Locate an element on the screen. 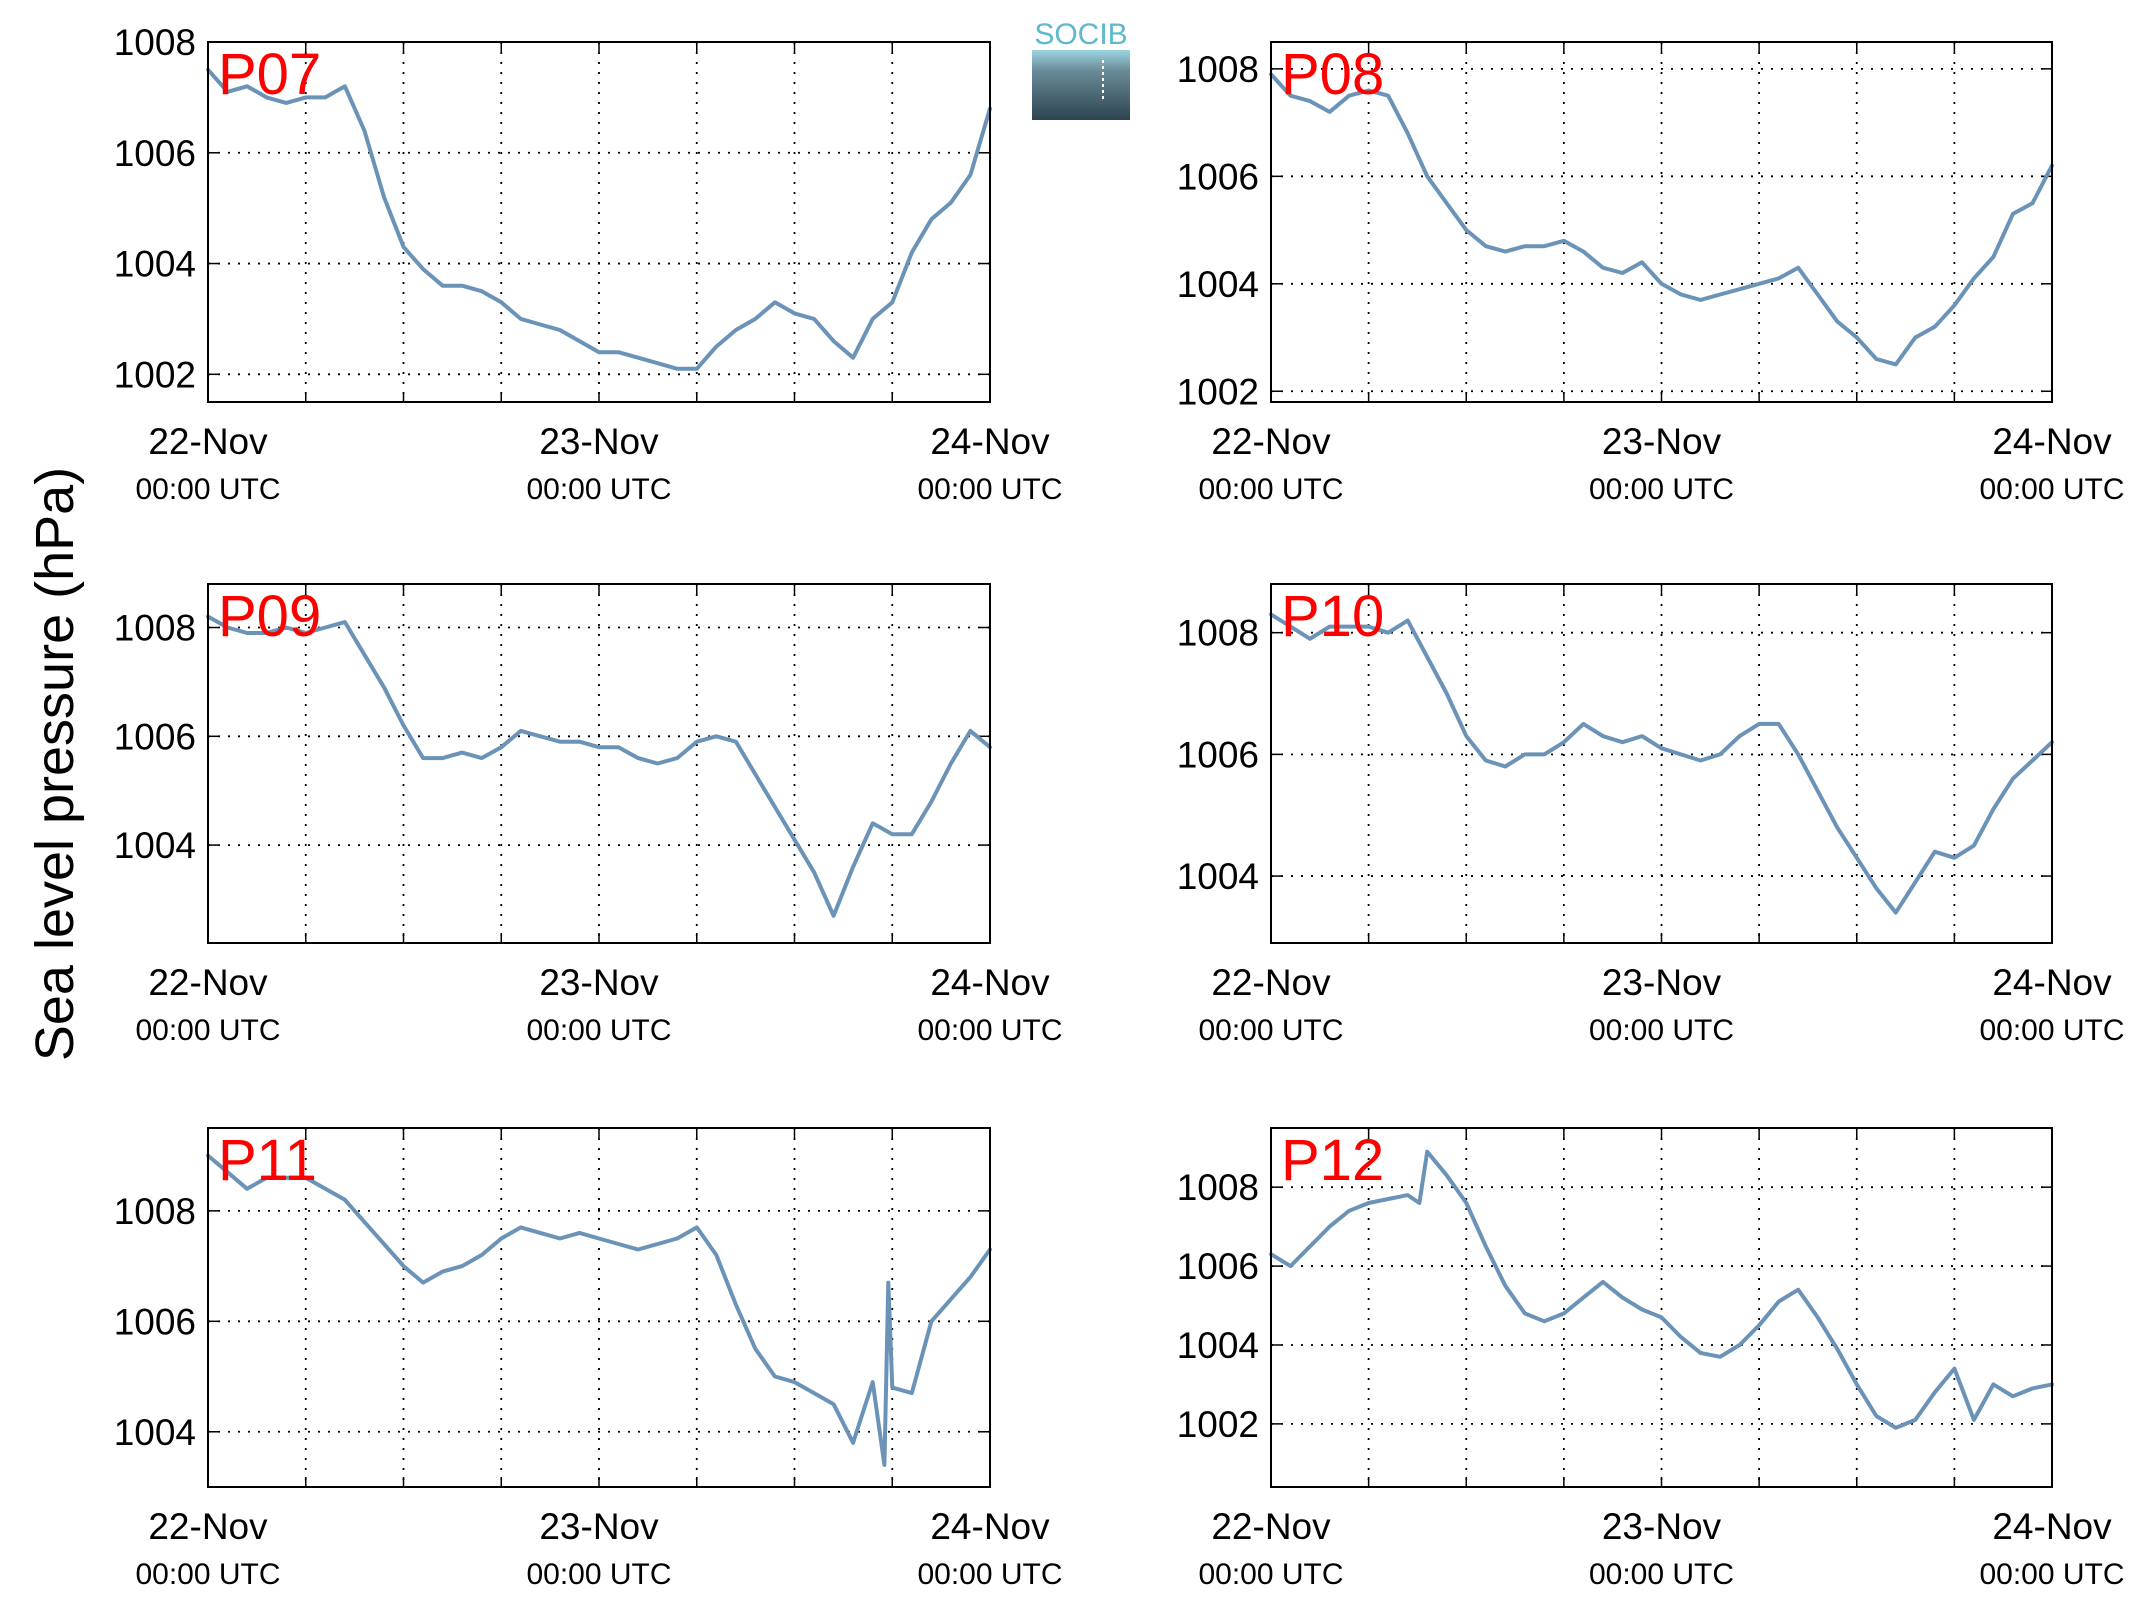 Image resolution: width=2133 pixels, height=1608 pixels. panel-label: P08 is located at coordinates (1332, 74).